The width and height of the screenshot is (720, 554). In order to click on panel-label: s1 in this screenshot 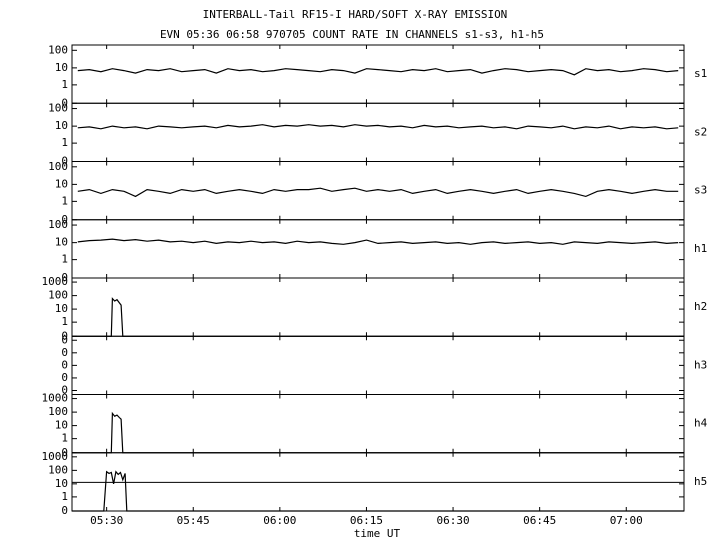, I will do `click(700, 73)`.